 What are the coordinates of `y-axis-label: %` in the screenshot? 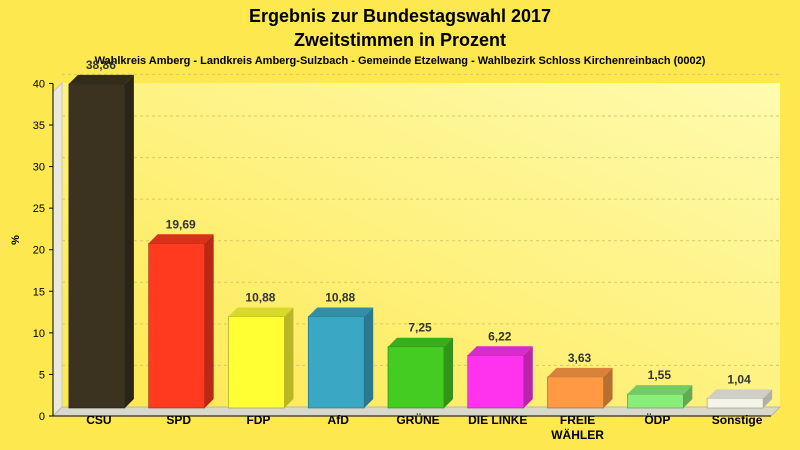 It's located at (16, 240).